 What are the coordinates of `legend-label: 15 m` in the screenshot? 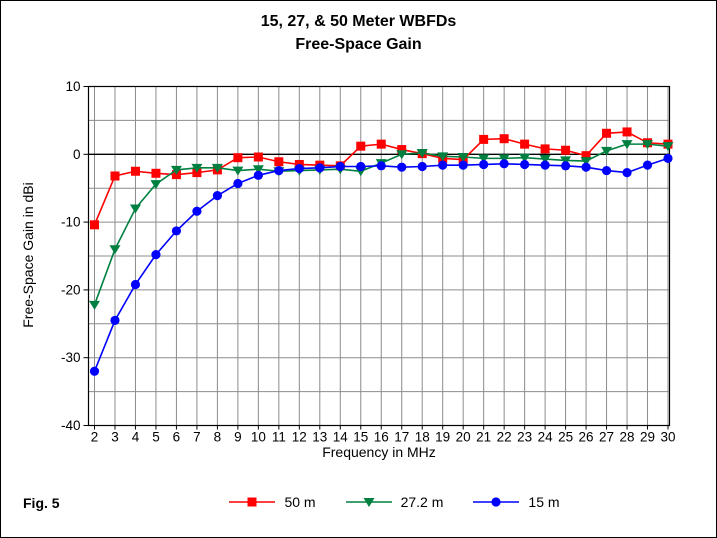 It's located at (544, 502).